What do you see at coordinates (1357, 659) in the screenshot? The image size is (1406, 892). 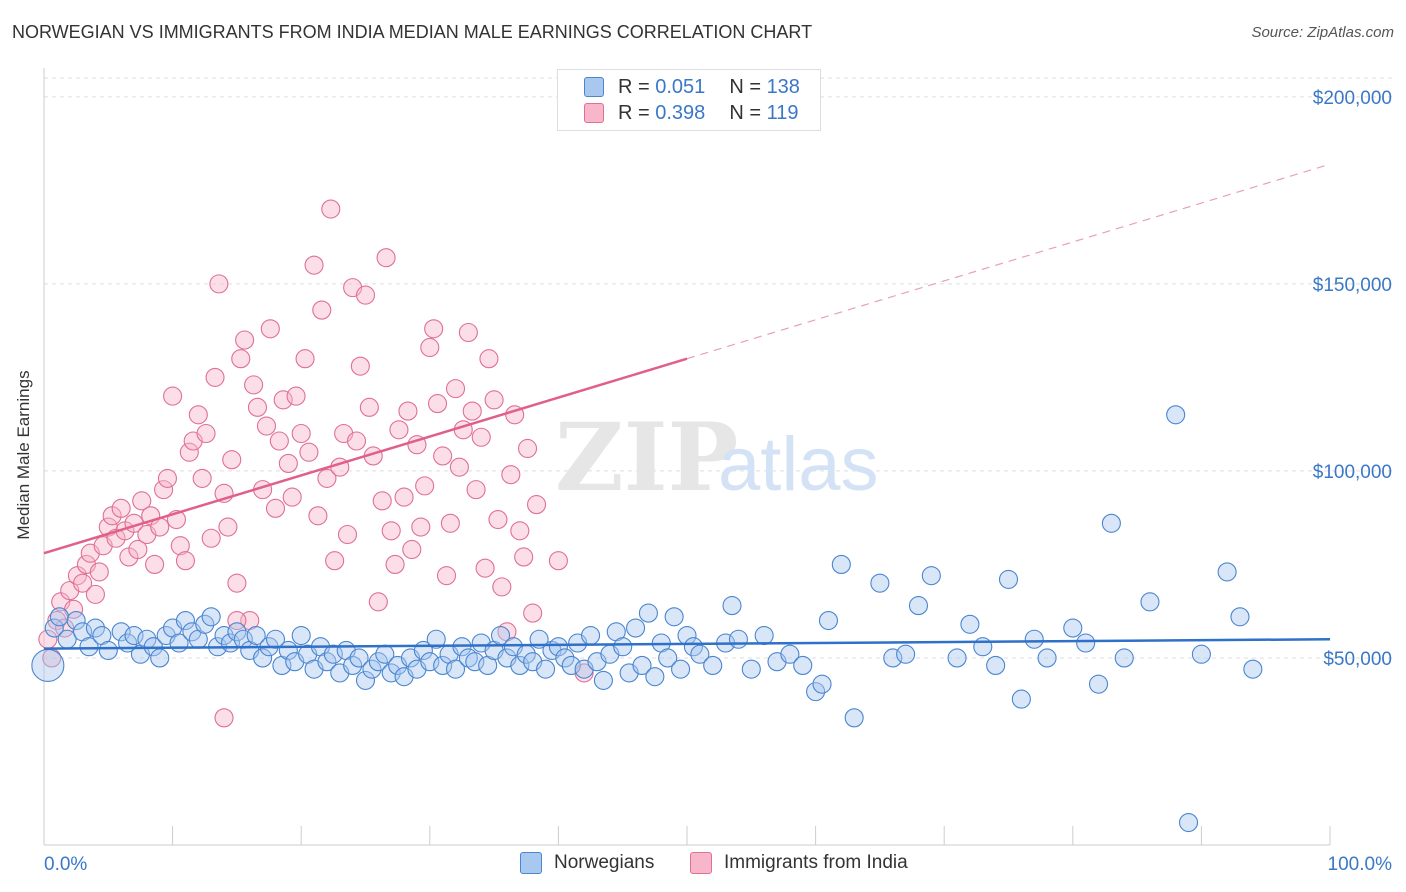 I see `y-tick-label: $50,000` at bounding box center [1357, 659].